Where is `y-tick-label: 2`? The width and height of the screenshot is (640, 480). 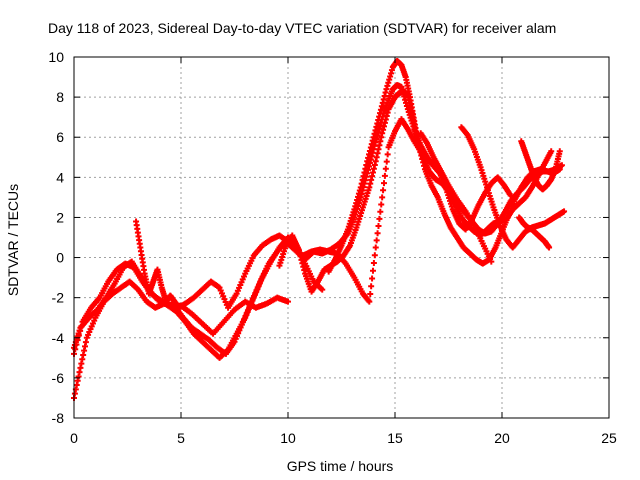
y-tick-label: 2 is located at coordinates (60, 217).